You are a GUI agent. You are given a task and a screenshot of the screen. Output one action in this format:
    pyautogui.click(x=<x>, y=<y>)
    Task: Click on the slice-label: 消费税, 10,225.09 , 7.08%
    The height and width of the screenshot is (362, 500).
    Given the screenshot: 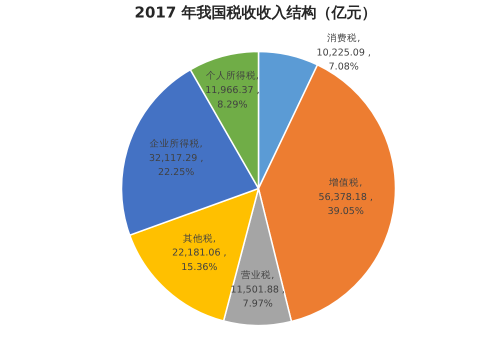 What is the action you would take?
    pyautogui.click(x=343, y=52)
    